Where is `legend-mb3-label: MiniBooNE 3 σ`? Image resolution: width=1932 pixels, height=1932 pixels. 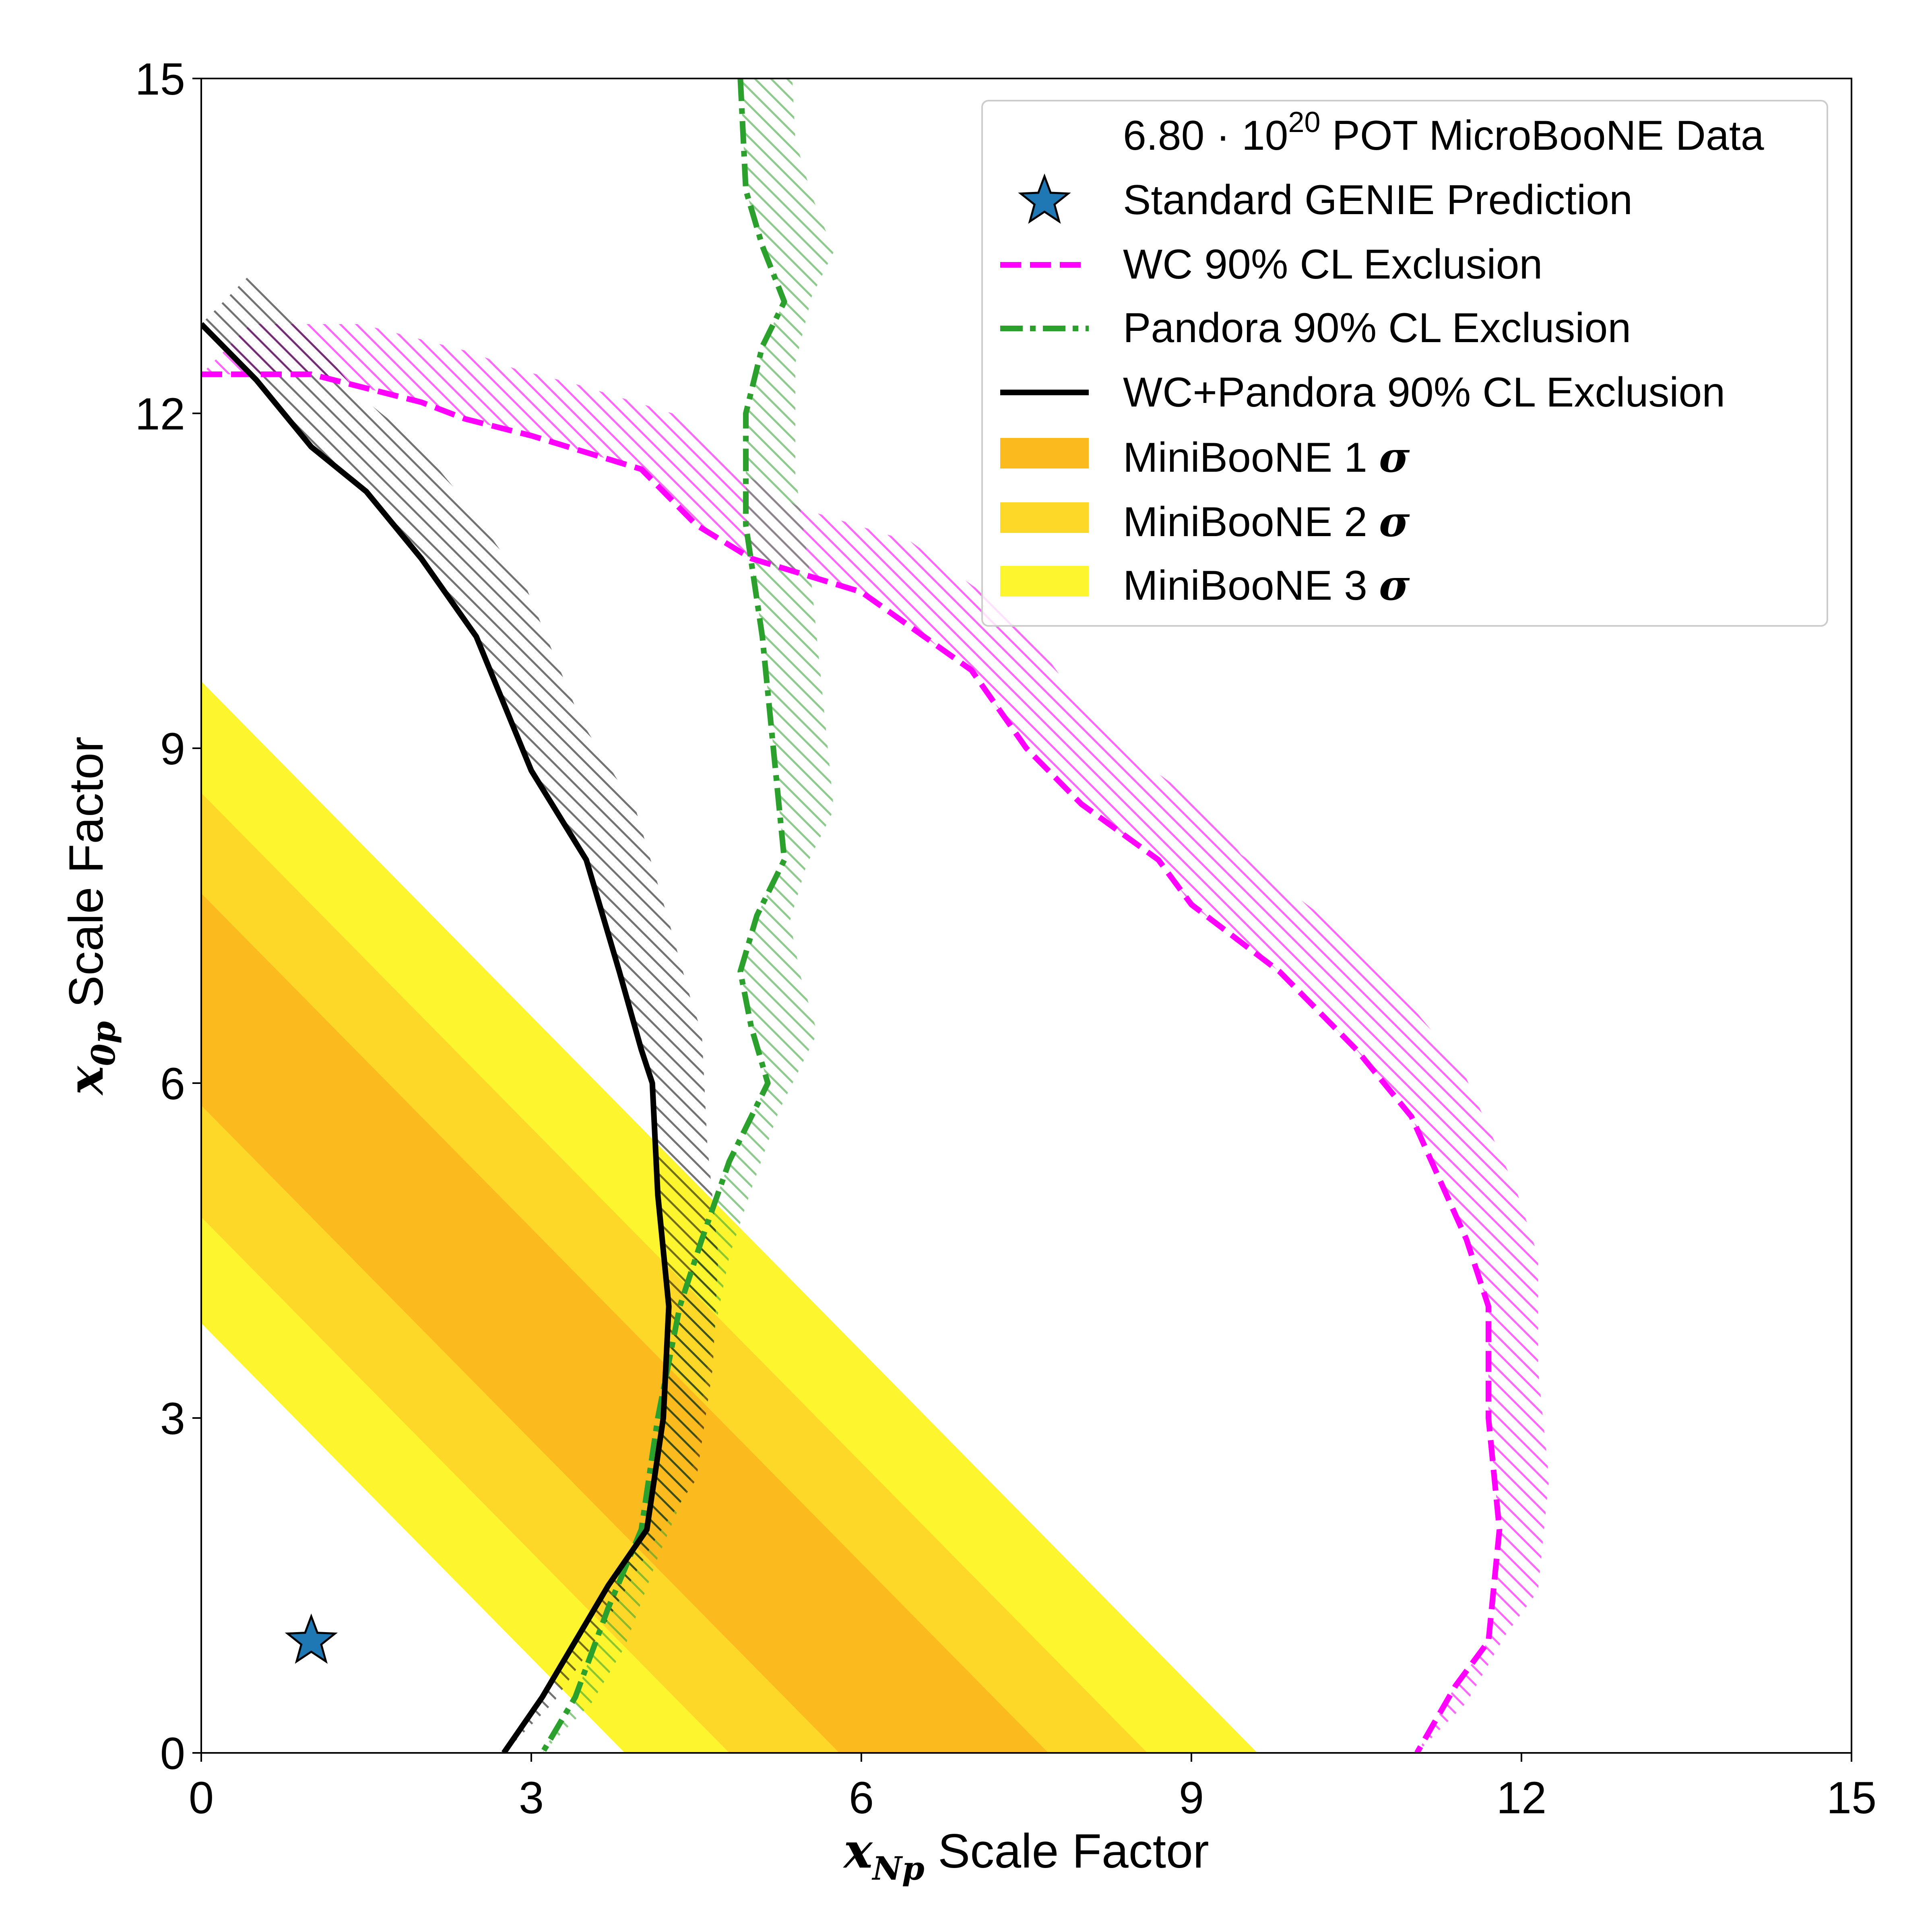 legend-mb3-label: MiniBooNE 3 σ is located at coordinates (1266, 585).